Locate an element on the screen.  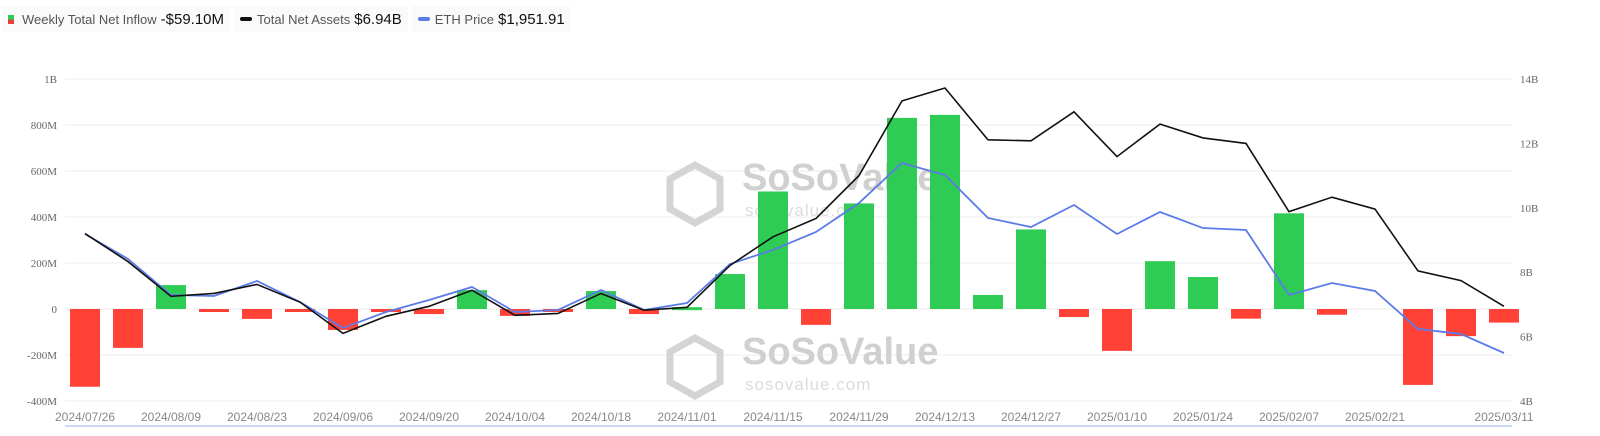
left-tick-label: 800M is located at coordinates (44, 126).